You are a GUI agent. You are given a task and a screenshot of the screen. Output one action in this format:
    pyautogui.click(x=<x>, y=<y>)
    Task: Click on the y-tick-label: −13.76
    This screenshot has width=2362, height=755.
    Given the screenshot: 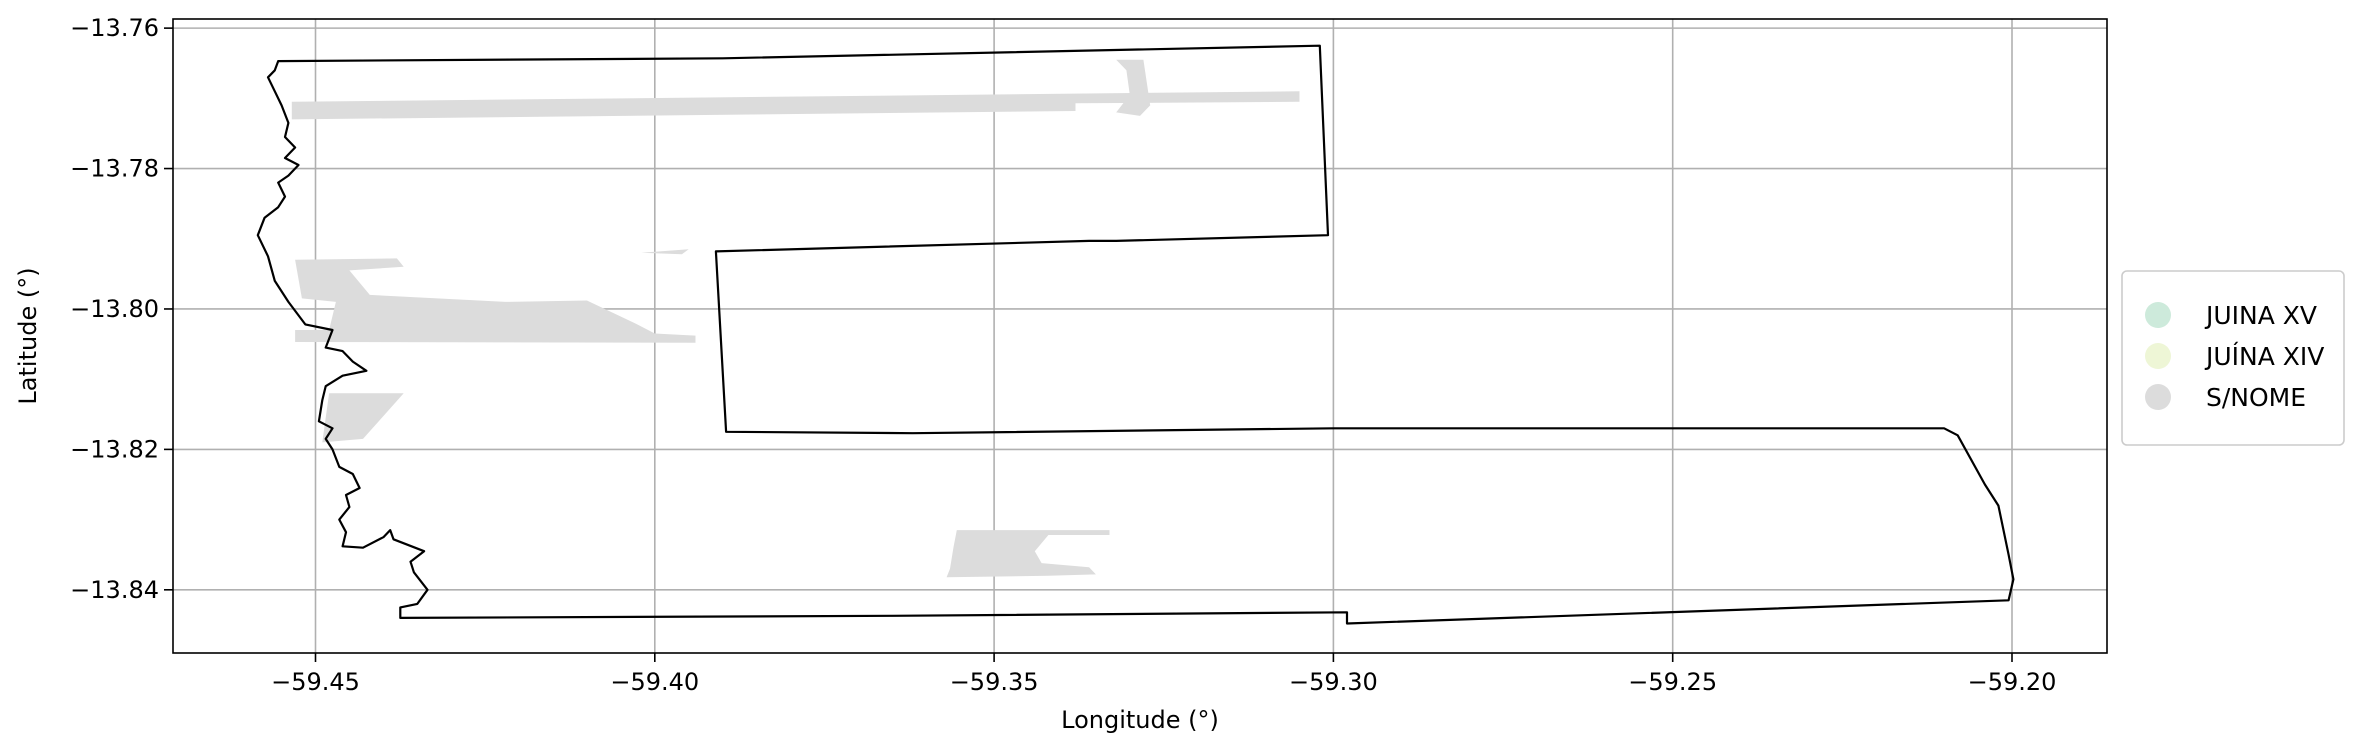 What is the action you would take?
    pyautogui.click(x=114, y=28)
    